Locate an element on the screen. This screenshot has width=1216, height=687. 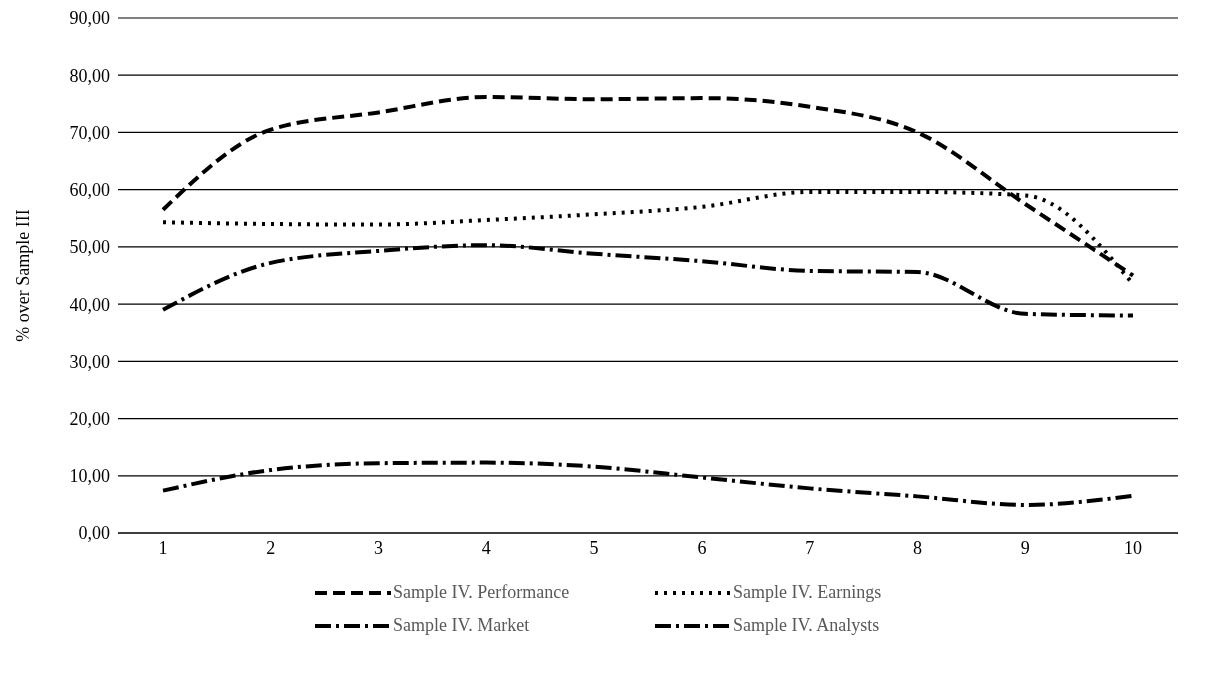
x-tick-label: 8 is located at coordinates (917, 547).